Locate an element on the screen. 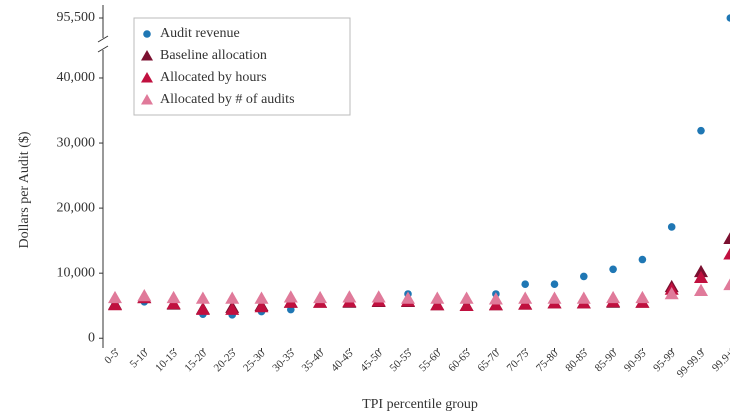 This screenshot has width=730, height=416. x-tick-label: 80-85 is located at coordinates (576, 360).